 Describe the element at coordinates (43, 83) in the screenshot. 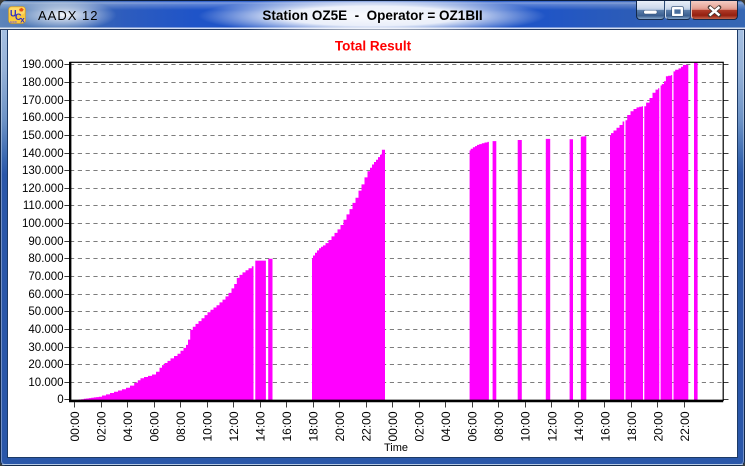

I see `svg-text: 180.000` at that location.